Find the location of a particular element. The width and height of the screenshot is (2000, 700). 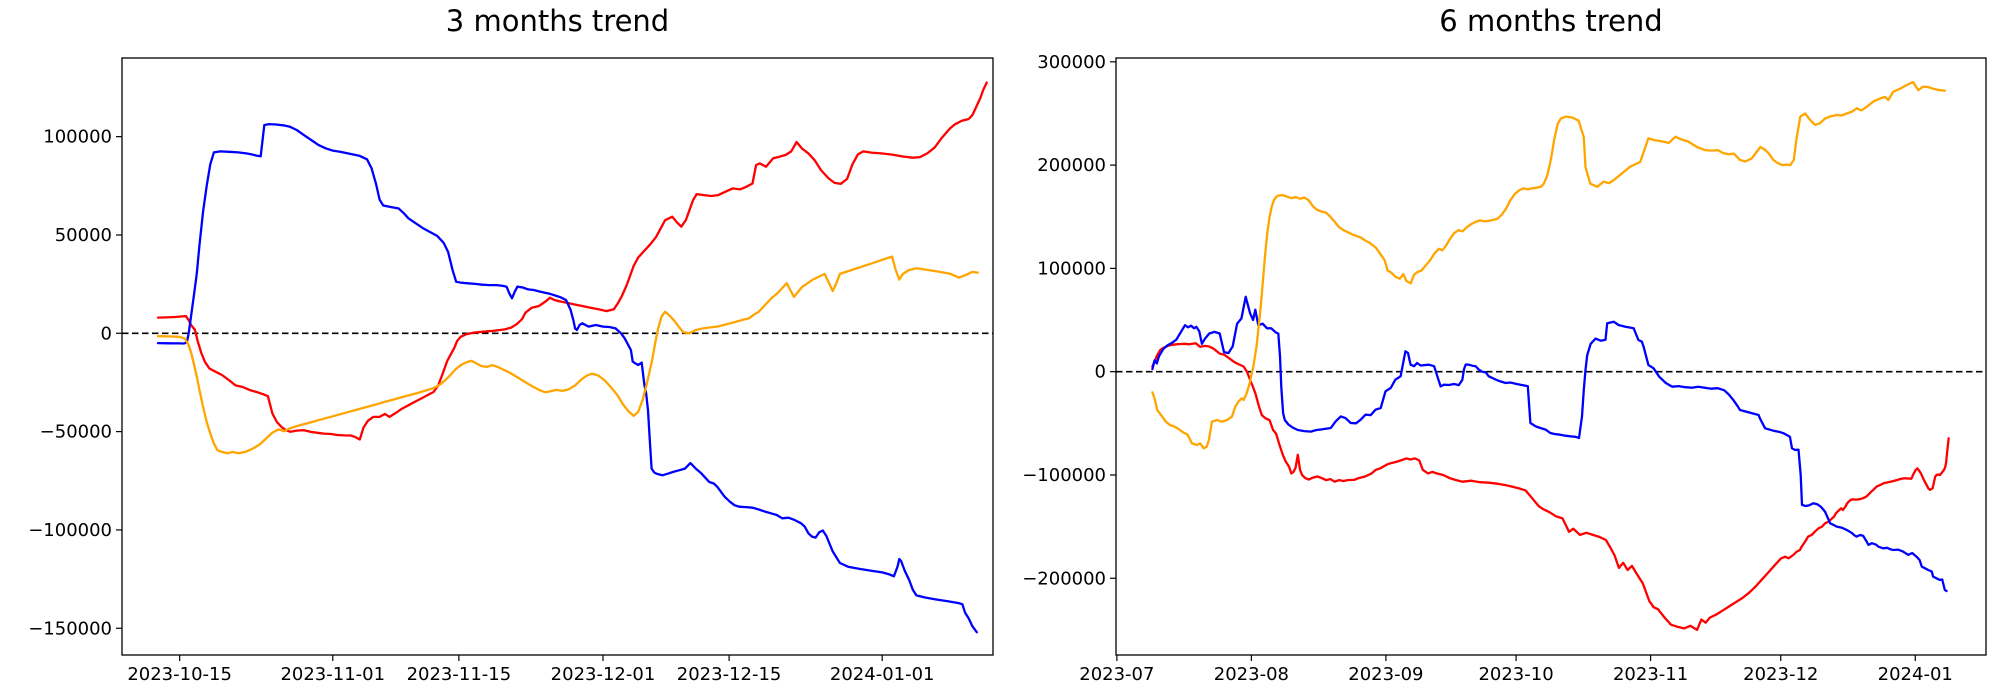

chart-title-3-months: 3 months trend is located at coordinates (557, 21).